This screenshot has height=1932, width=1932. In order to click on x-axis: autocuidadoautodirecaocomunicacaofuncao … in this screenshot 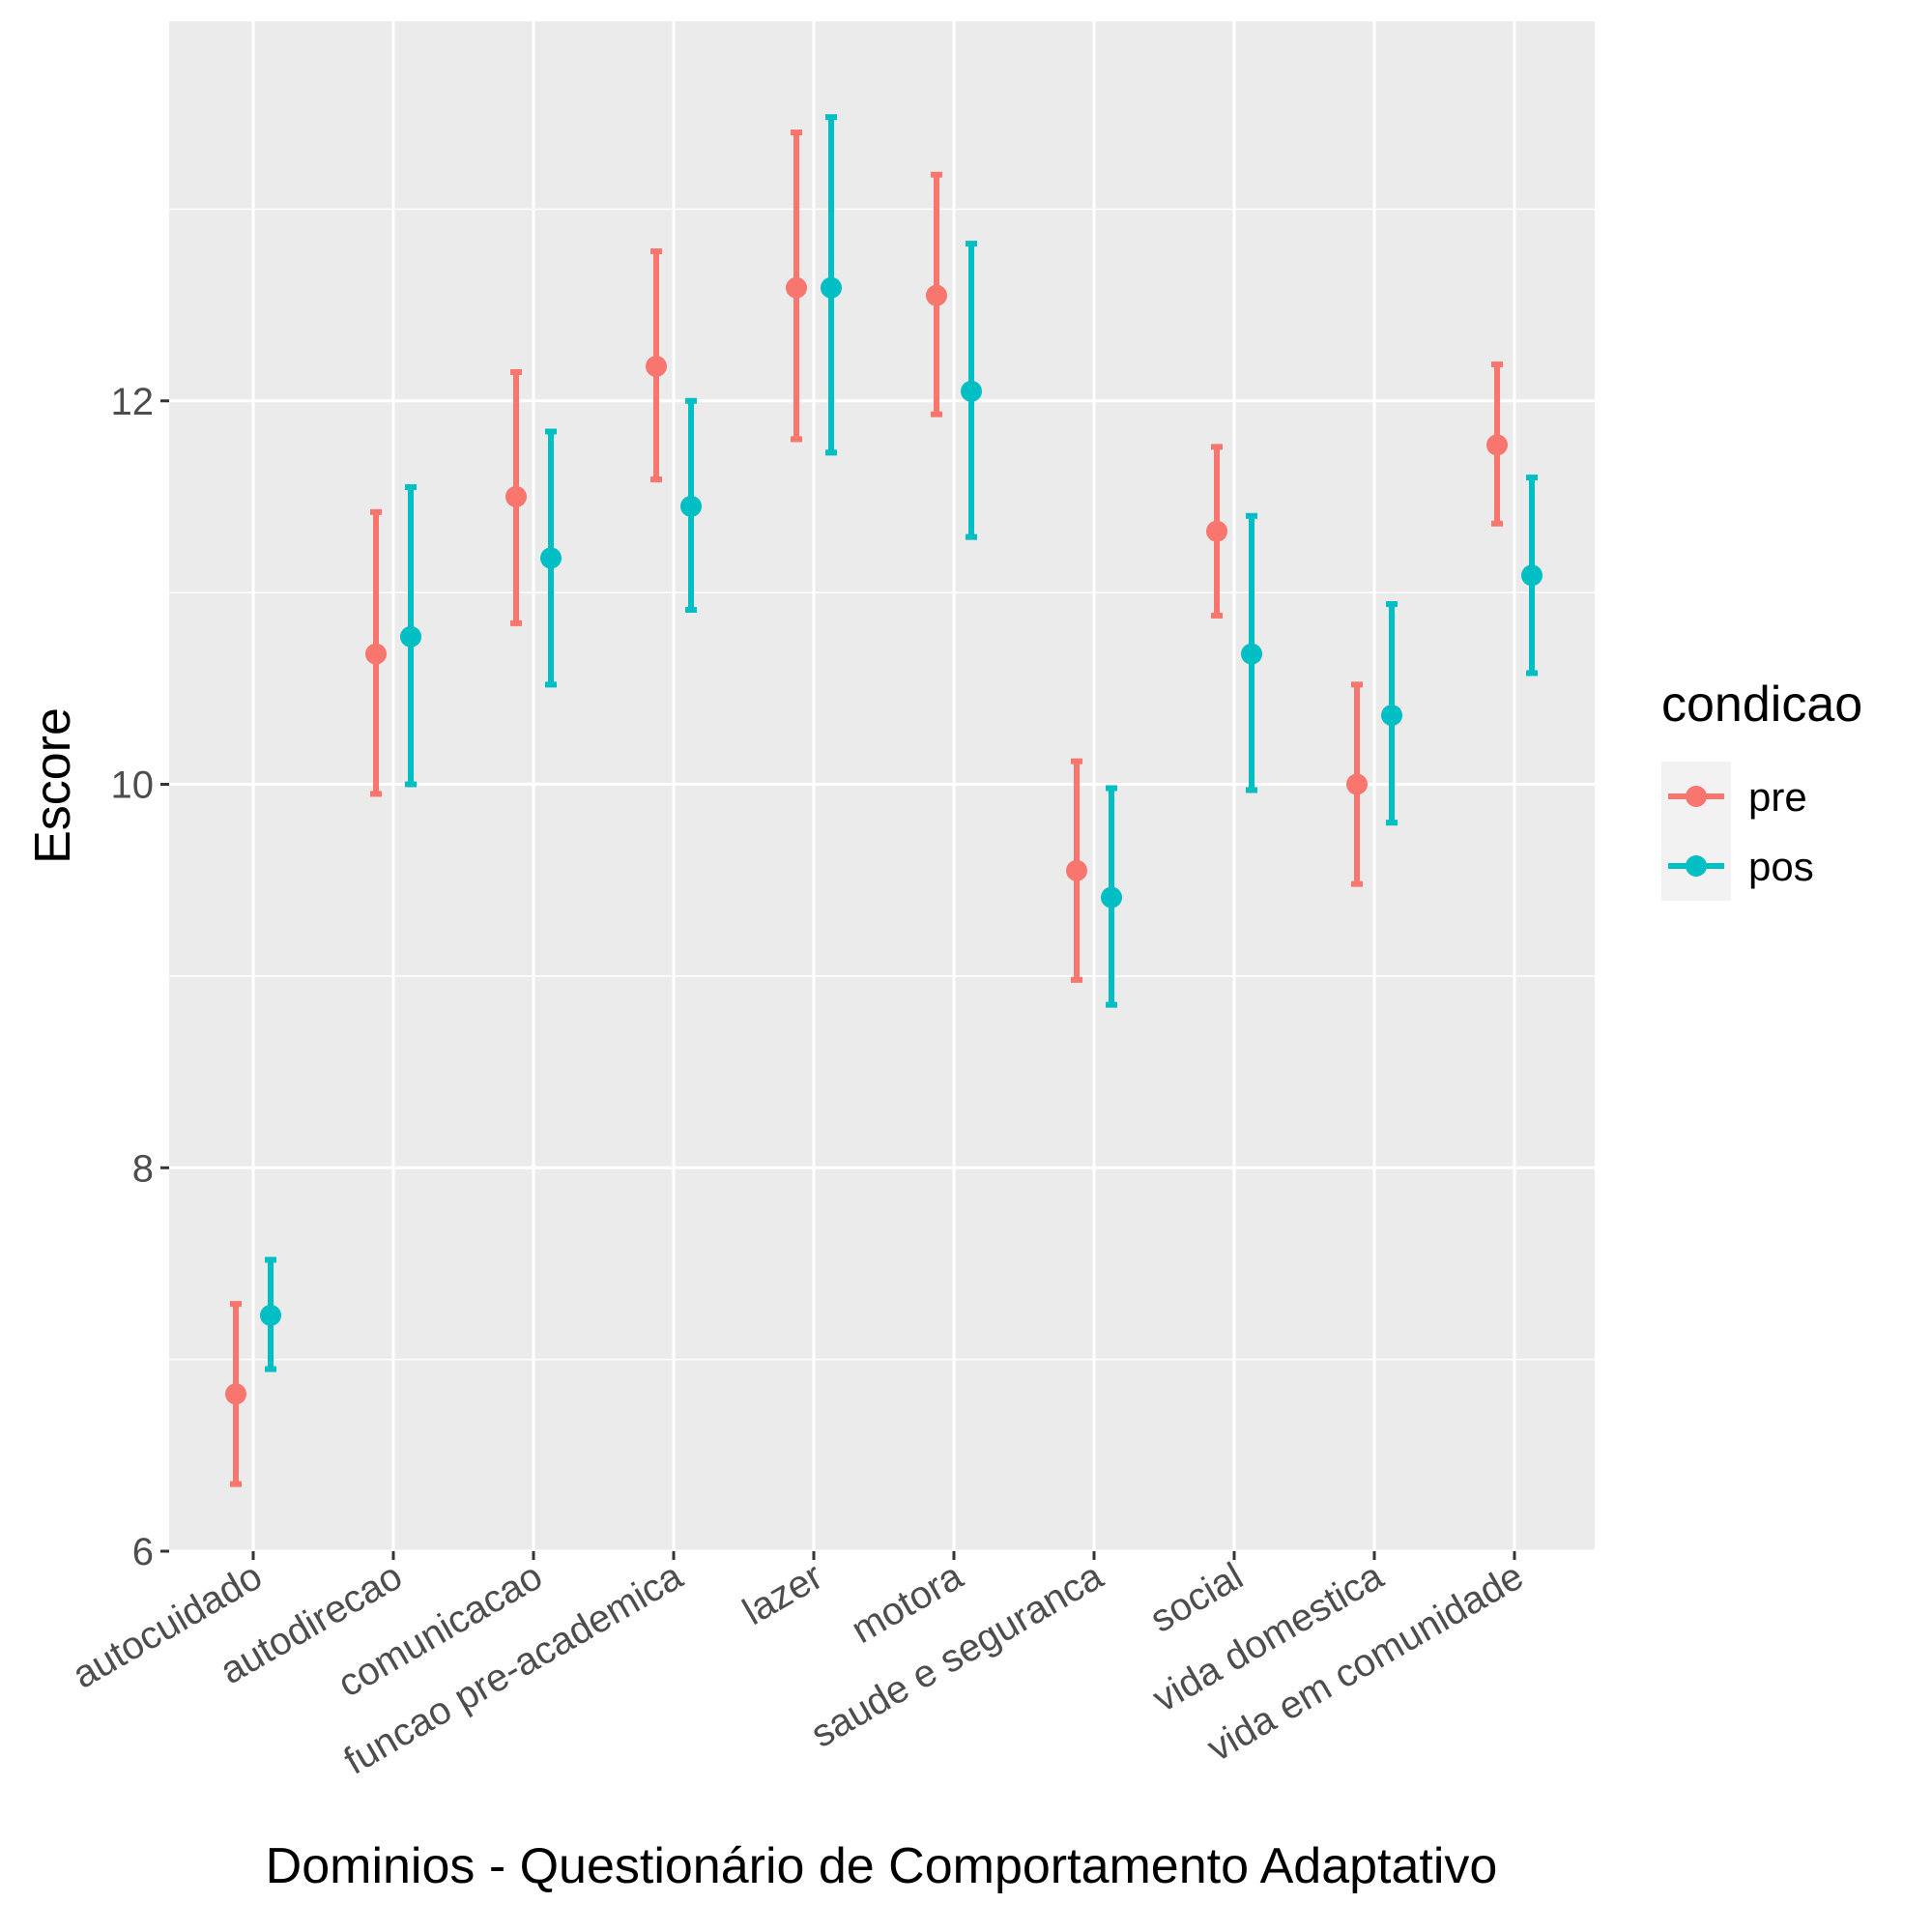, I will do `click(798, 1667)`.